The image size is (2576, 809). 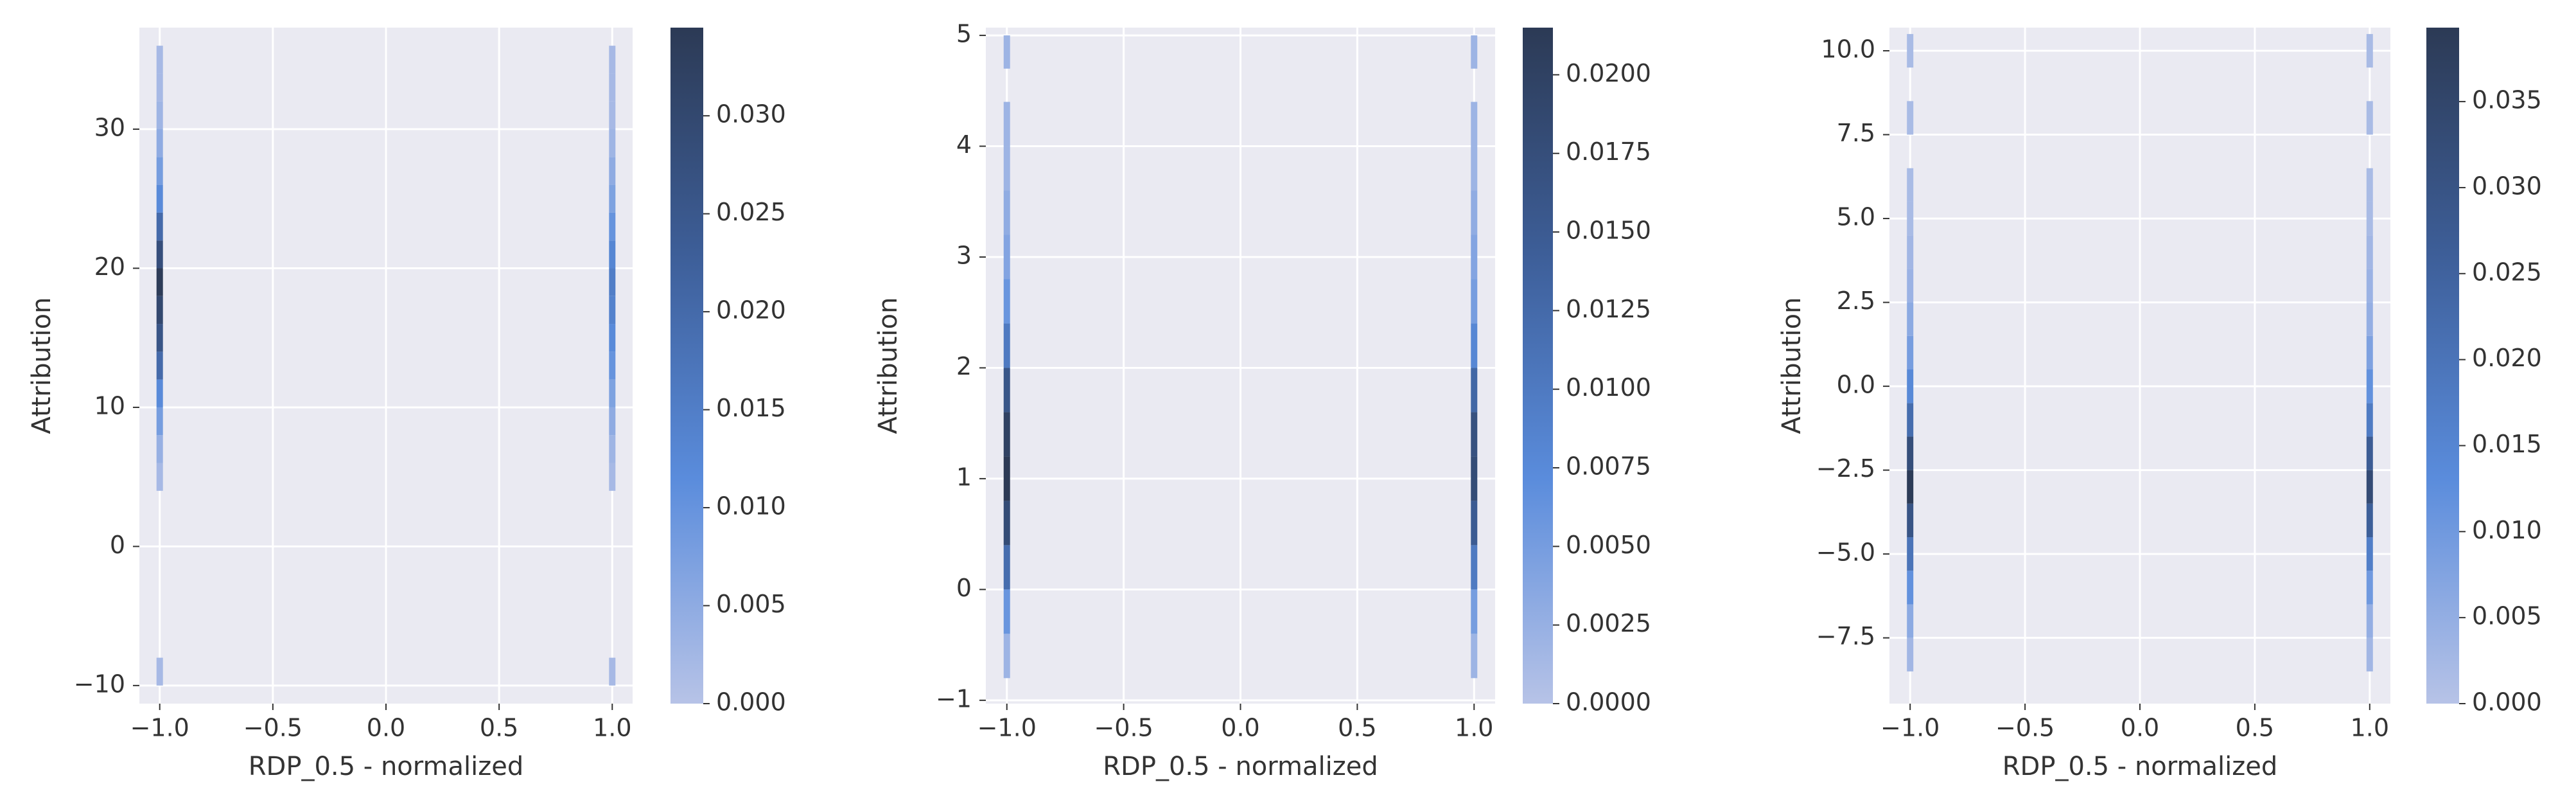 I want to click on y-tick-label: 5.0, so click(x=1856, y=217).